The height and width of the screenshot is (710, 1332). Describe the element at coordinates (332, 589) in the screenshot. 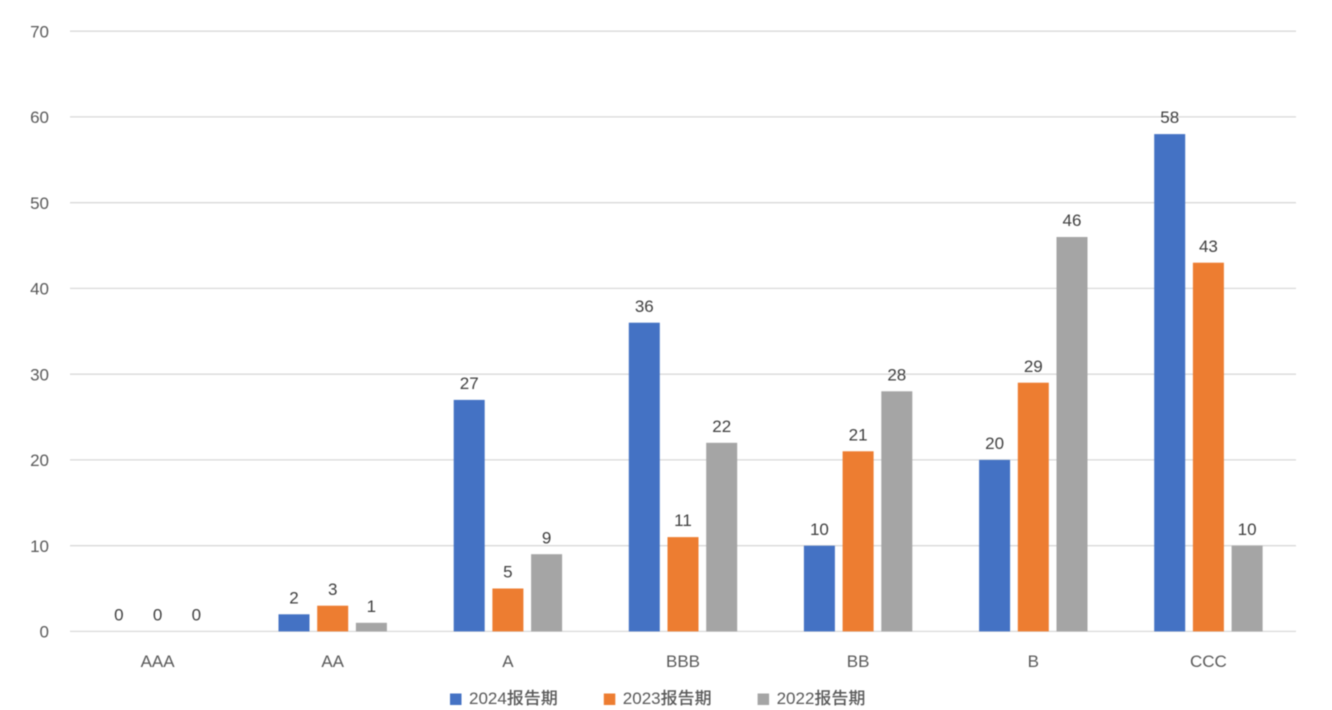

I see `svg-text: 3` at that location.